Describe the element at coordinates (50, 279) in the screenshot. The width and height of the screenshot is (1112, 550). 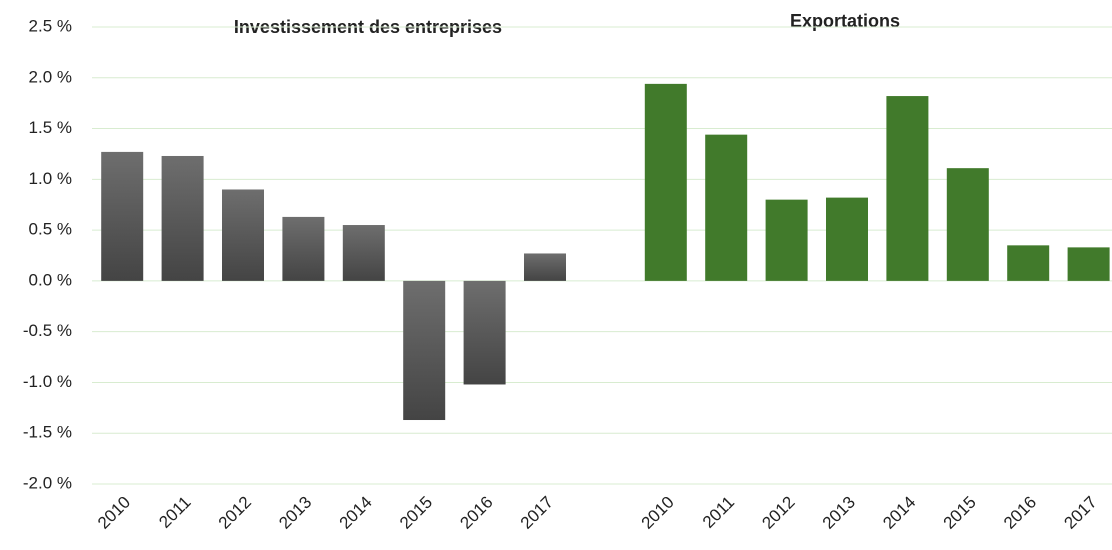
I see `y-tick-label: 0.0 %` at that location.